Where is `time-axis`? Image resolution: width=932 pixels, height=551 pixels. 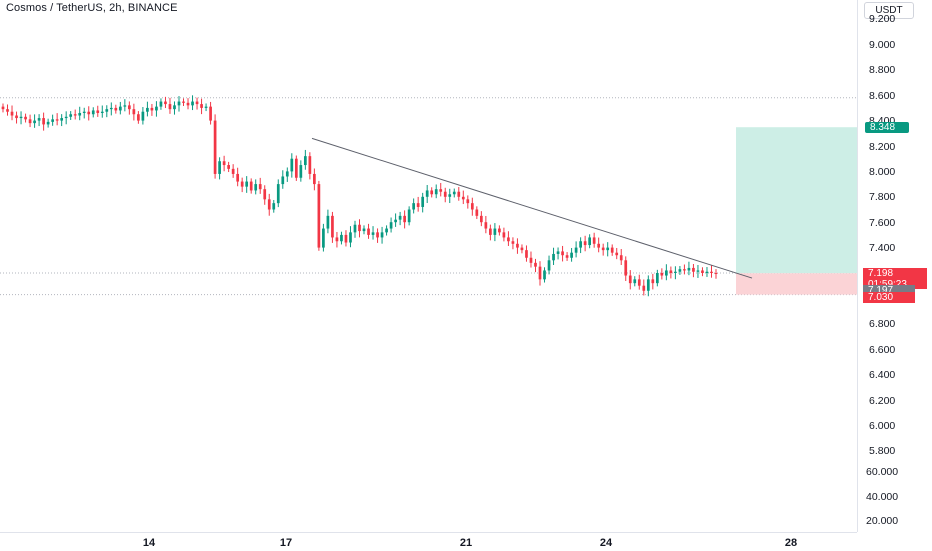
time-axis is located at coordinates (428, 541).